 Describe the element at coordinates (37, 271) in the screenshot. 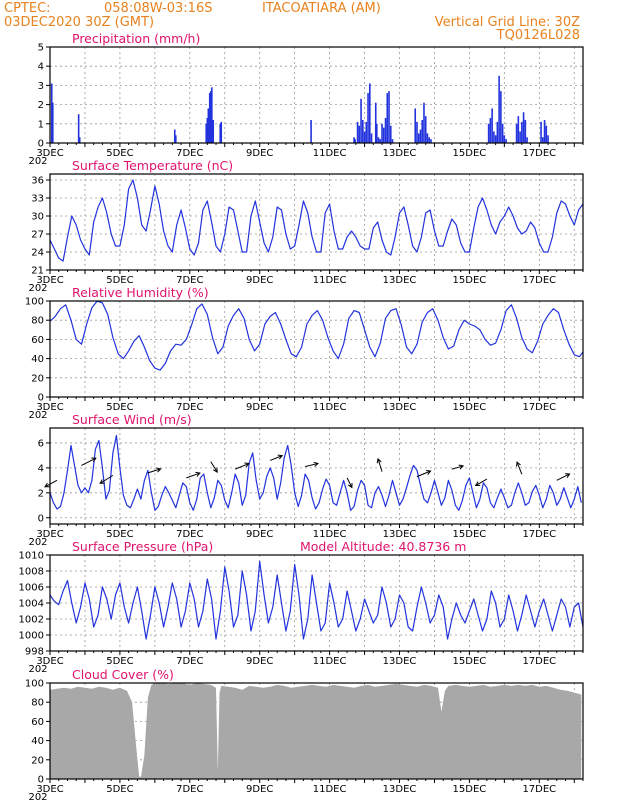

I see `temperature-ytick-label: 21` at that location.